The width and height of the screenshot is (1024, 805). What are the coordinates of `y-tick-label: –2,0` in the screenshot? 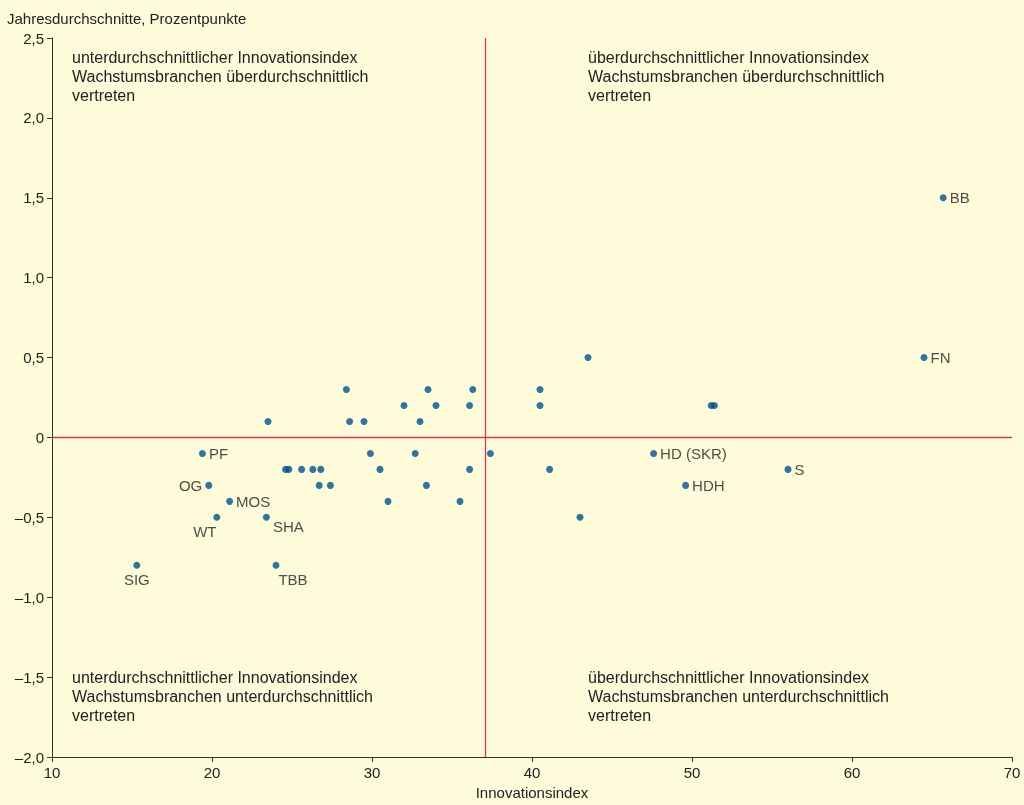 It's located at (29, 757).